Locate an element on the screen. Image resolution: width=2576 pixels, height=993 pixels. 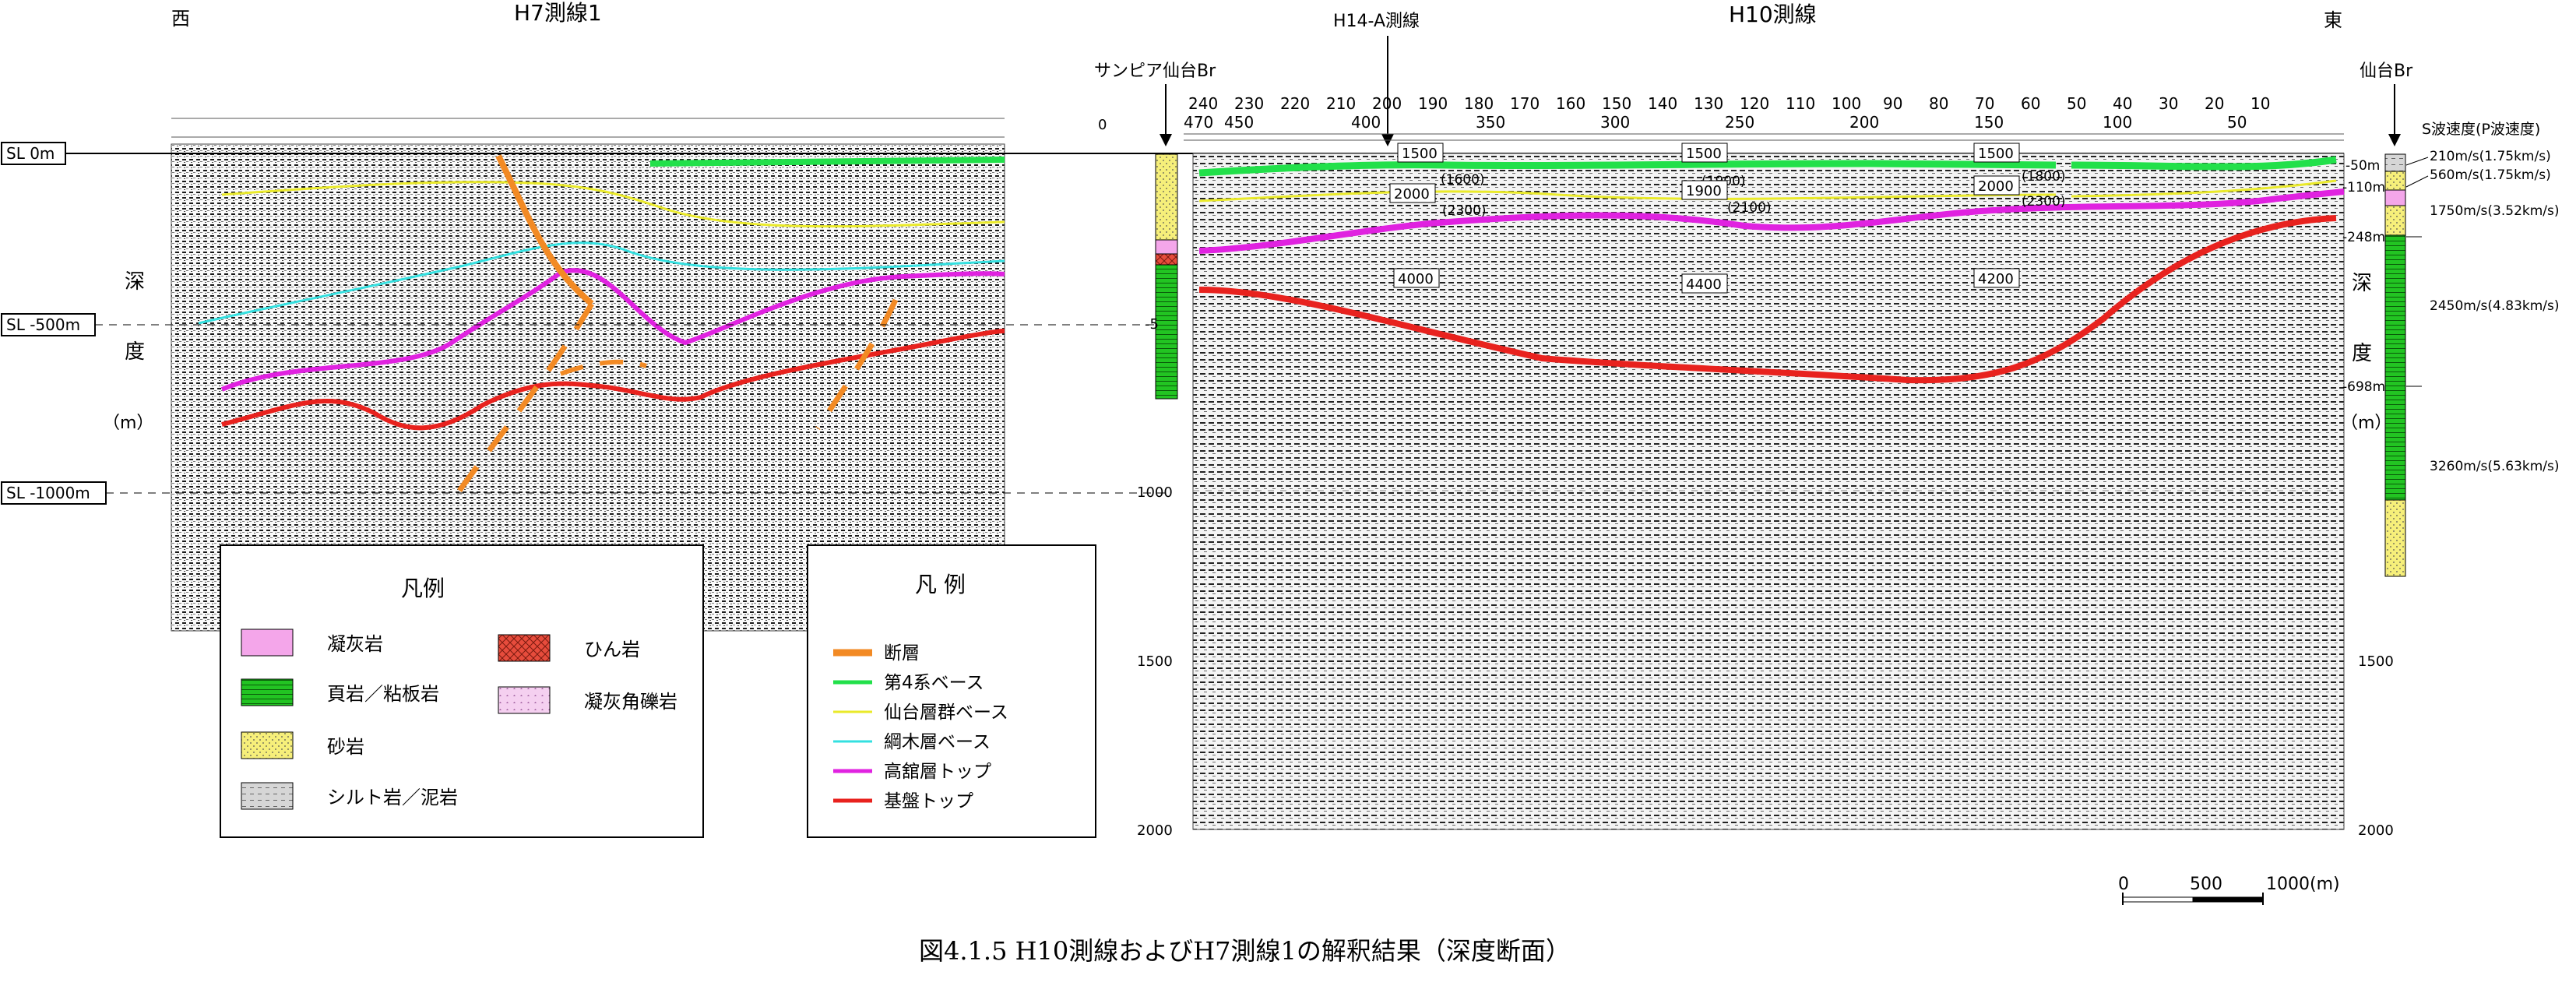
h7-interpretation is located at coordinates (601, 323).